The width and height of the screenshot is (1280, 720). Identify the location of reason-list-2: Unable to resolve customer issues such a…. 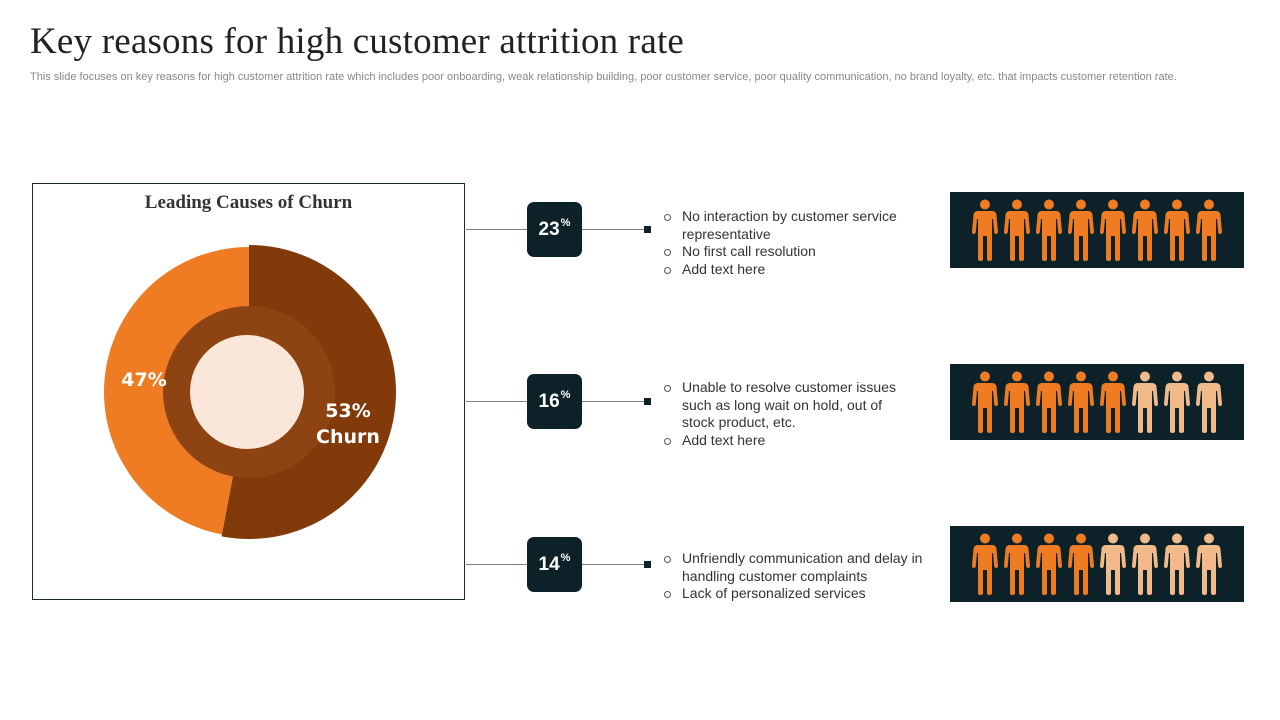
(789, 414).